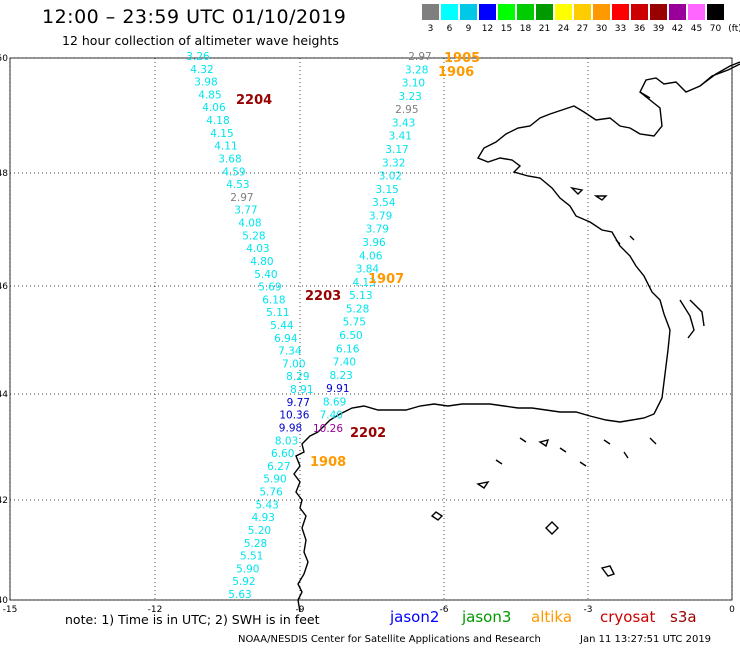  Describe the element at coordinates (368, 433) in the screenshot. I see `pass-label: 2202` at that location.